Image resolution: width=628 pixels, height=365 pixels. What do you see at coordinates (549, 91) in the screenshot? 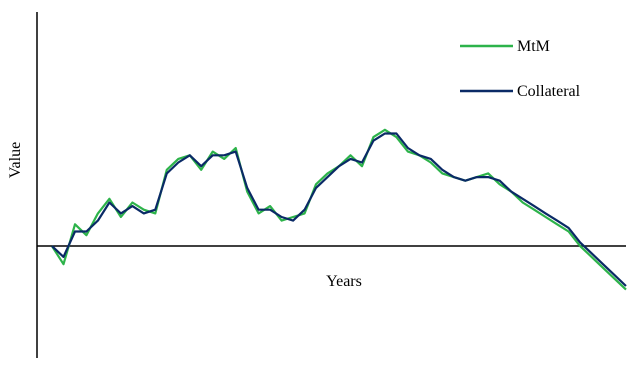
I see `legend-label-collateral: Collateral` at bounding box center [549, 91].